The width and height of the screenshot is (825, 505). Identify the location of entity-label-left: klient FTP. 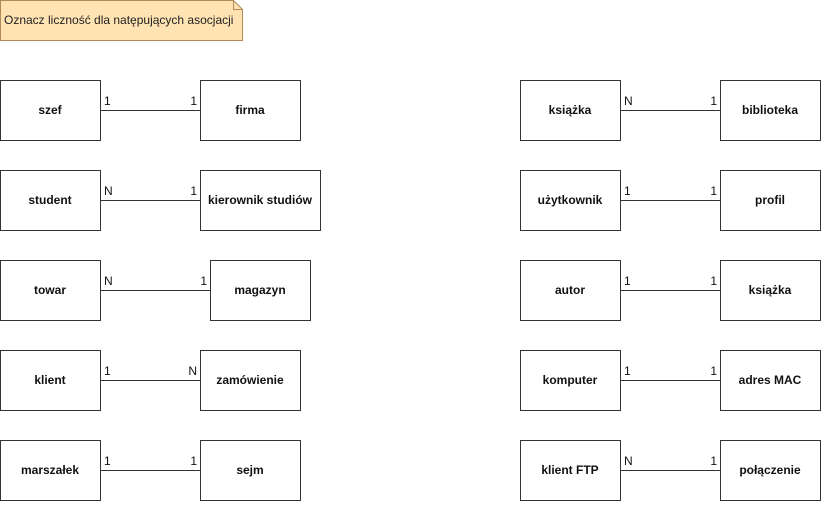
(569, 470).